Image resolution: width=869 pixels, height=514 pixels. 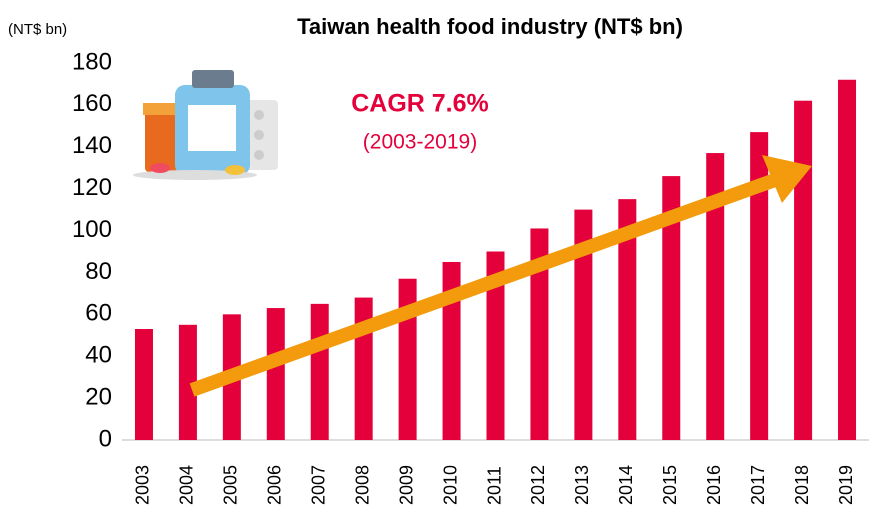 What do you see at coordinates (92, 145) in the screenshot?
I see `y-tick-label: 140` at bounding box center [92, 145].